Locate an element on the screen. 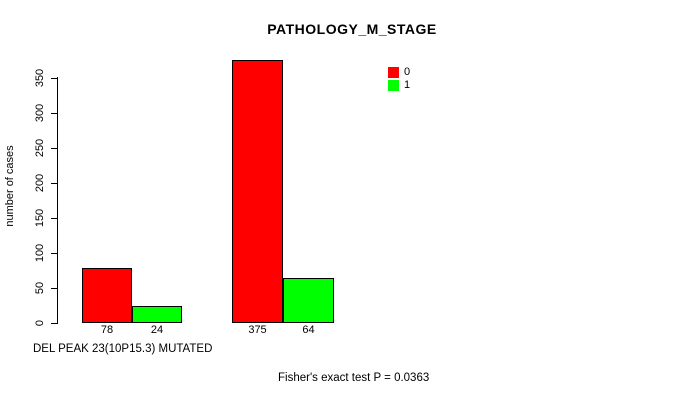 The width and height of the screenshot is (690, 400). legend-item-0: 0 is located at coordinates (399, 72).